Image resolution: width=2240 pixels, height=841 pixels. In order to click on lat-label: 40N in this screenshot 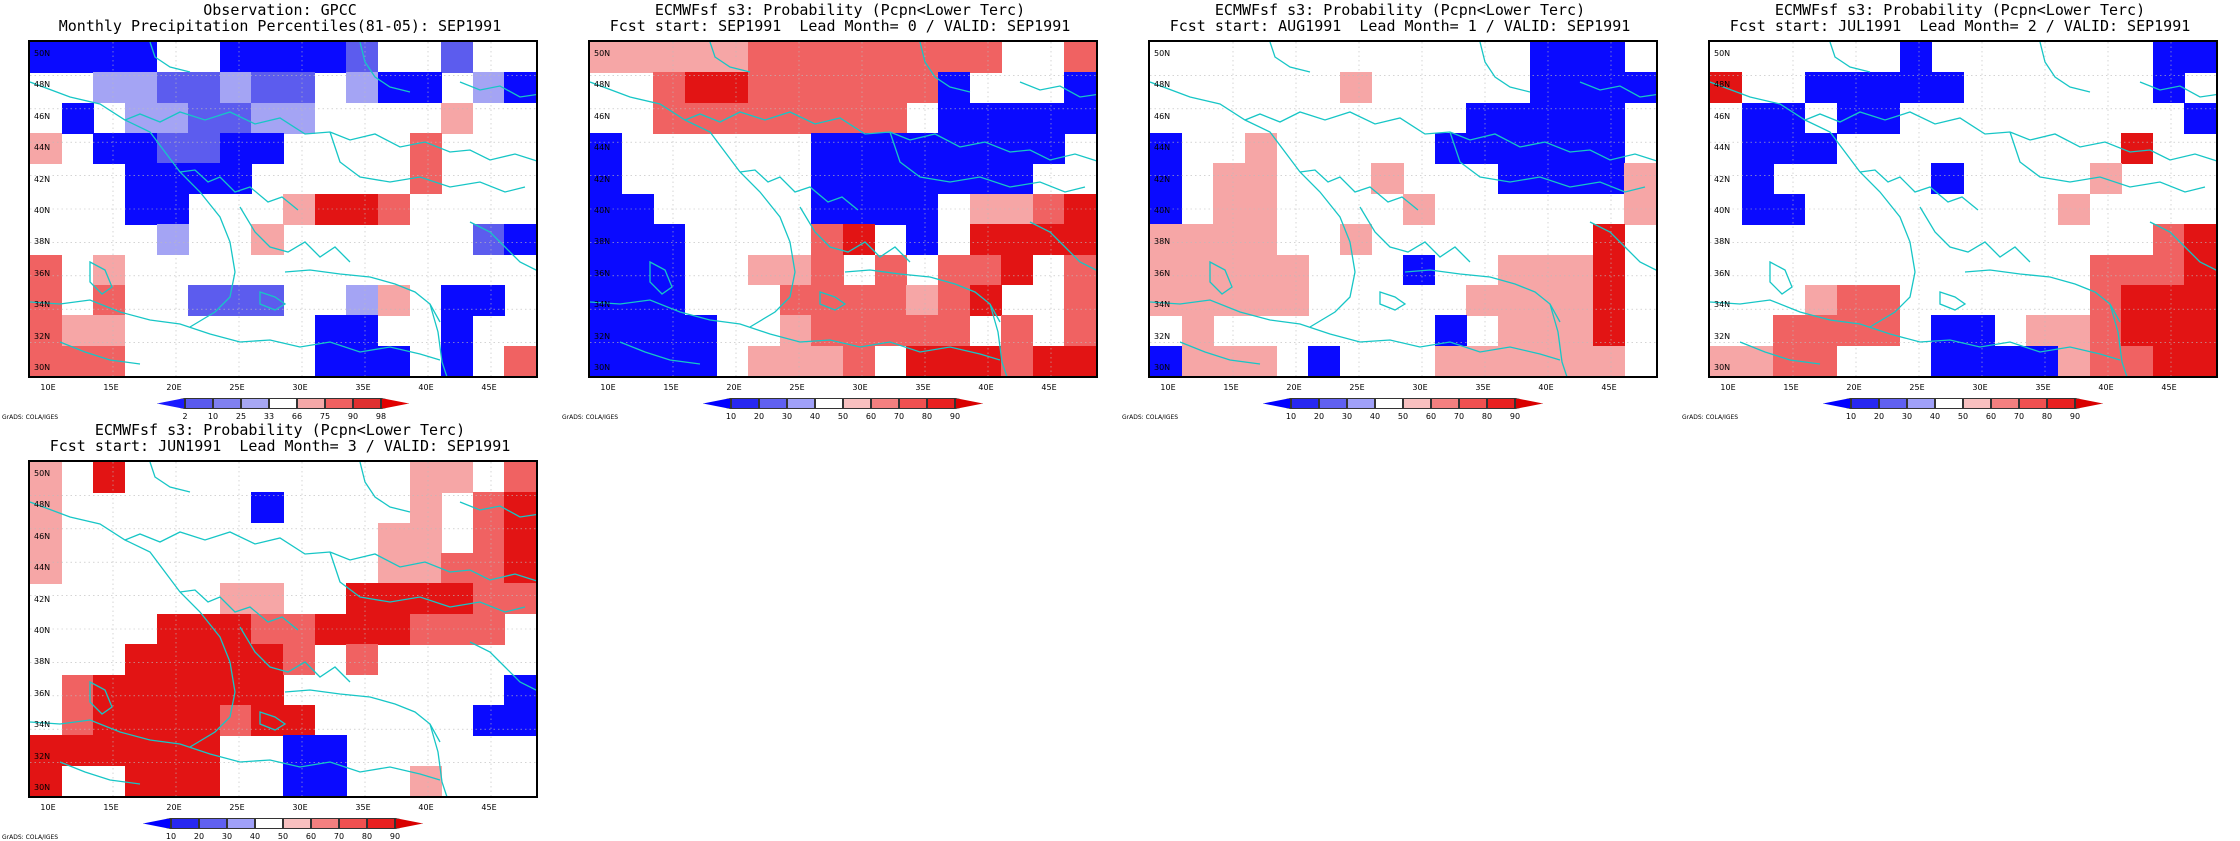, I will do `click(42, 210)`.